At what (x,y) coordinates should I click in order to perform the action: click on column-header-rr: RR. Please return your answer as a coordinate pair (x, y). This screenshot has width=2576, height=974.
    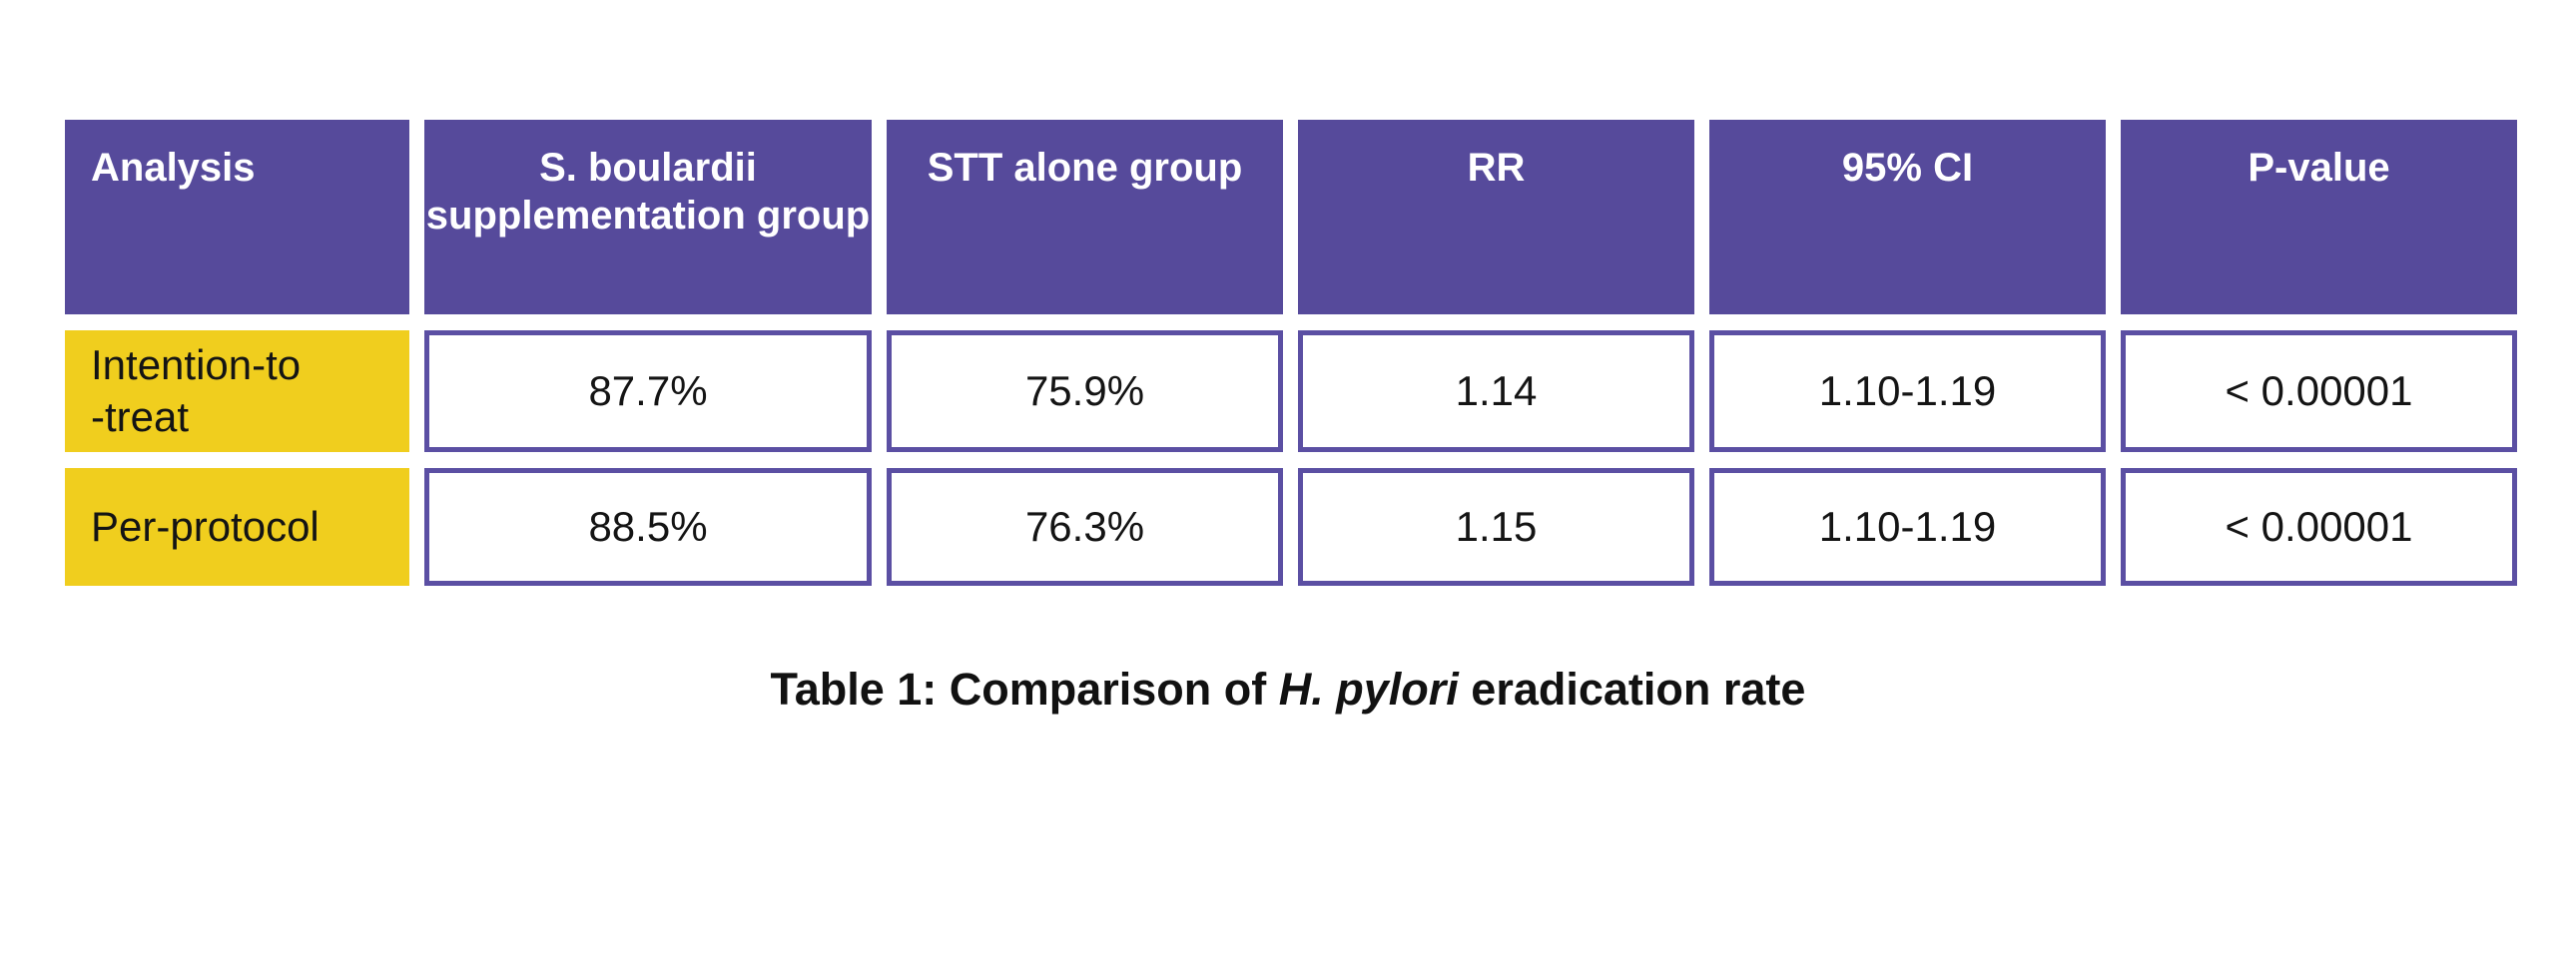
    Looking at the image, I should click on (1496, 217).